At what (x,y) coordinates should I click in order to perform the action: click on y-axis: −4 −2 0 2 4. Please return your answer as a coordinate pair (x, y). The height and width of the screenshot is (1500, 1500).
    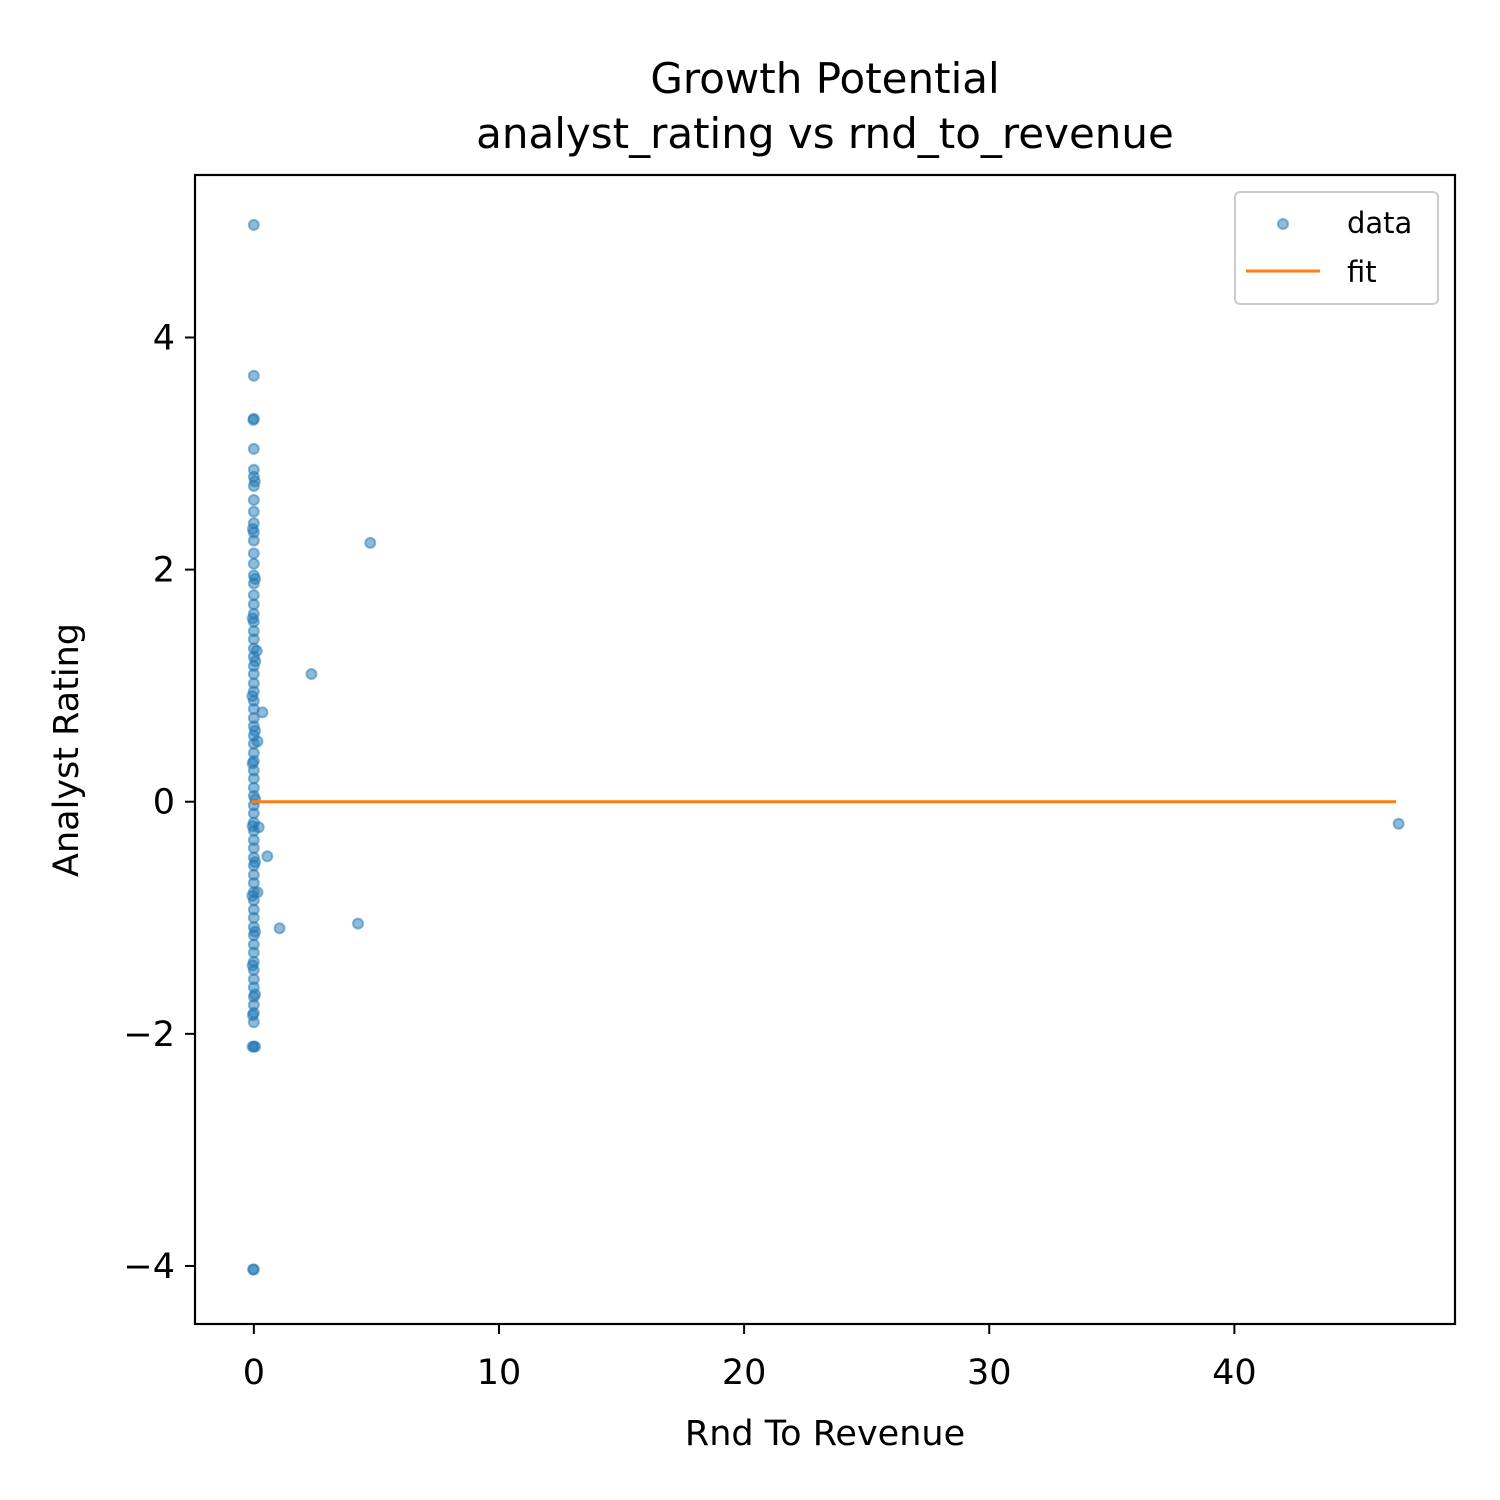
    Looking at the image, I should click on (159, 802).